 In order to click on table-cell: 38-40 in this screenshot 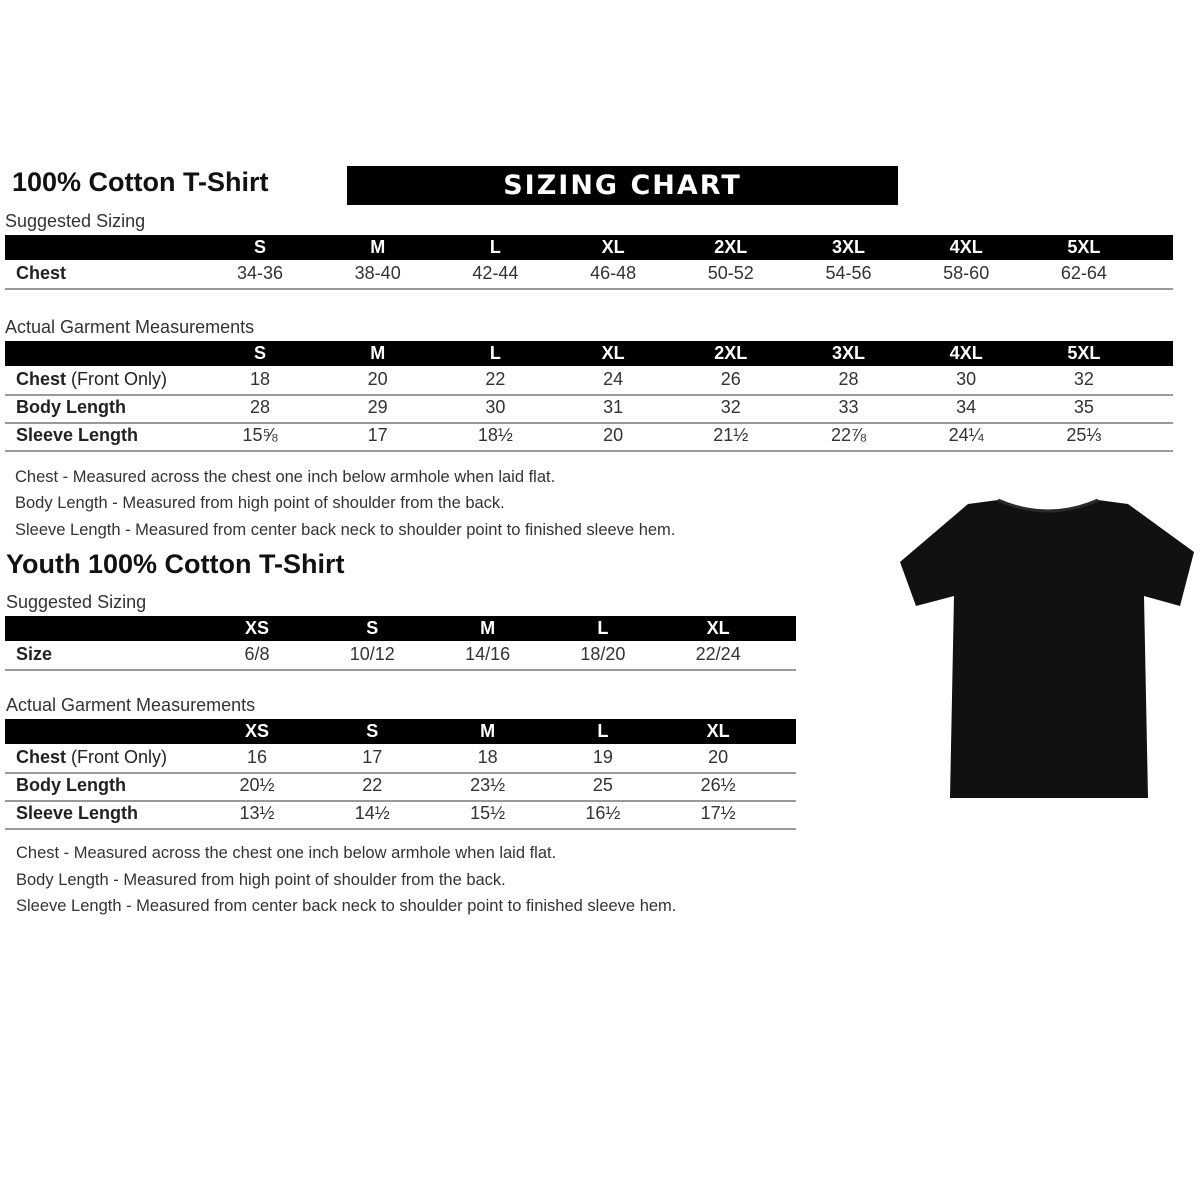, I will do `click(377, 273)`.